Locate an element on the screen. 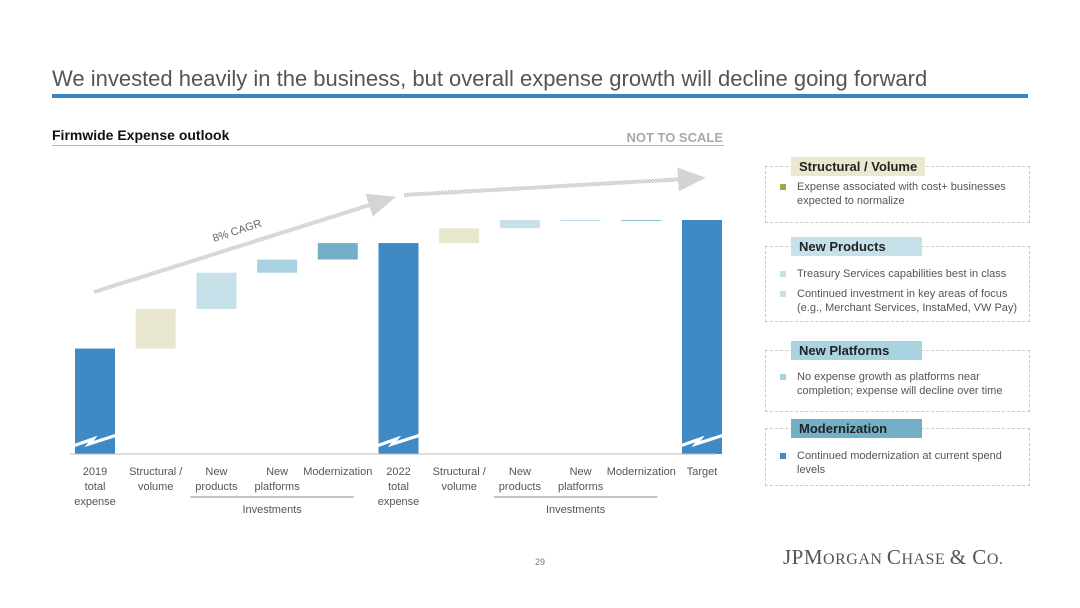  title-underline is located at coordinates (540, 96).